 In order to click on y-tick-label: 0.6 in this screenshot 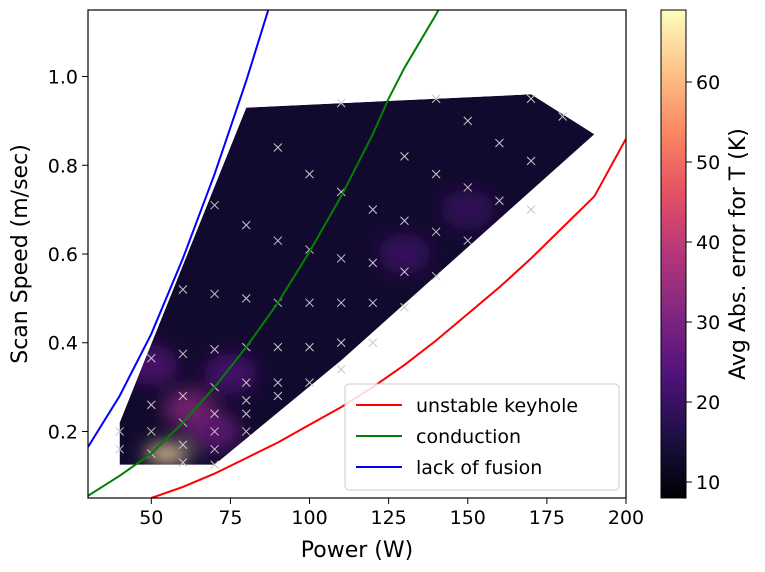, I will do `click(63, 255)`.